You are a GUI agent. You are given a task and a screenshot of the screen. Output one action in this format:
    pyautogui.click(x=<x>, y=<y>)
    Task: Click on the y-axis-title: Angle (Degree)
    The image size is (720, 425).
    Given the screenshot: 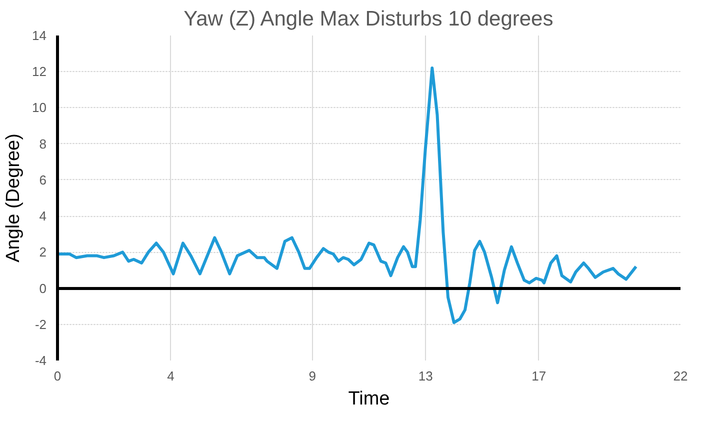 What is the action you would take?
    pyautogui.click(x=13, y=198)
    